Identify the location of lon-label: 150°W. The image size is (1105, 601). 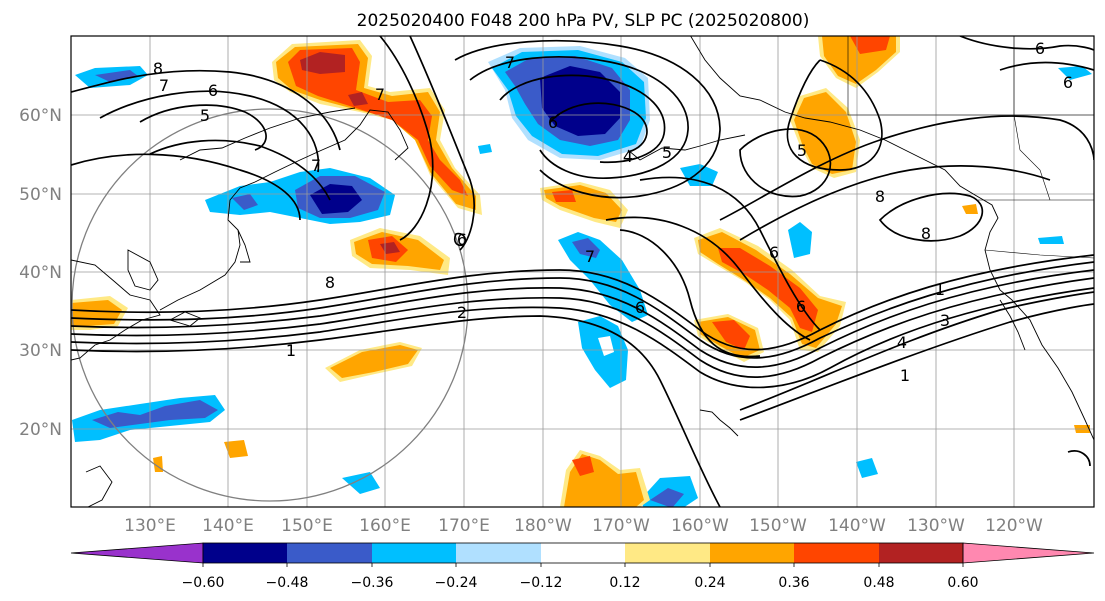
(778, 526).